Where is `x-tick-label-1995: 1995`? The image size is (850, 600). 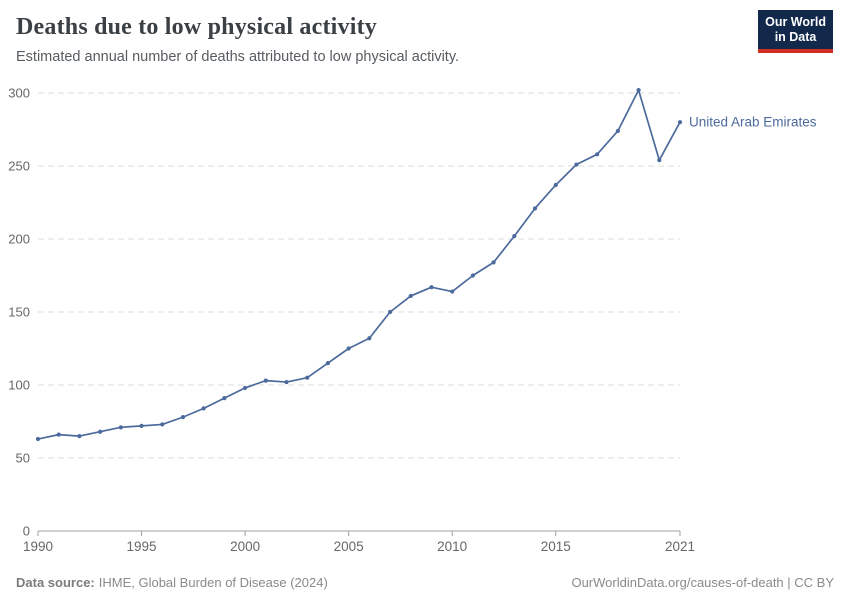
x-tick-label-1995: 1995 is located at coordinates (142, 546).